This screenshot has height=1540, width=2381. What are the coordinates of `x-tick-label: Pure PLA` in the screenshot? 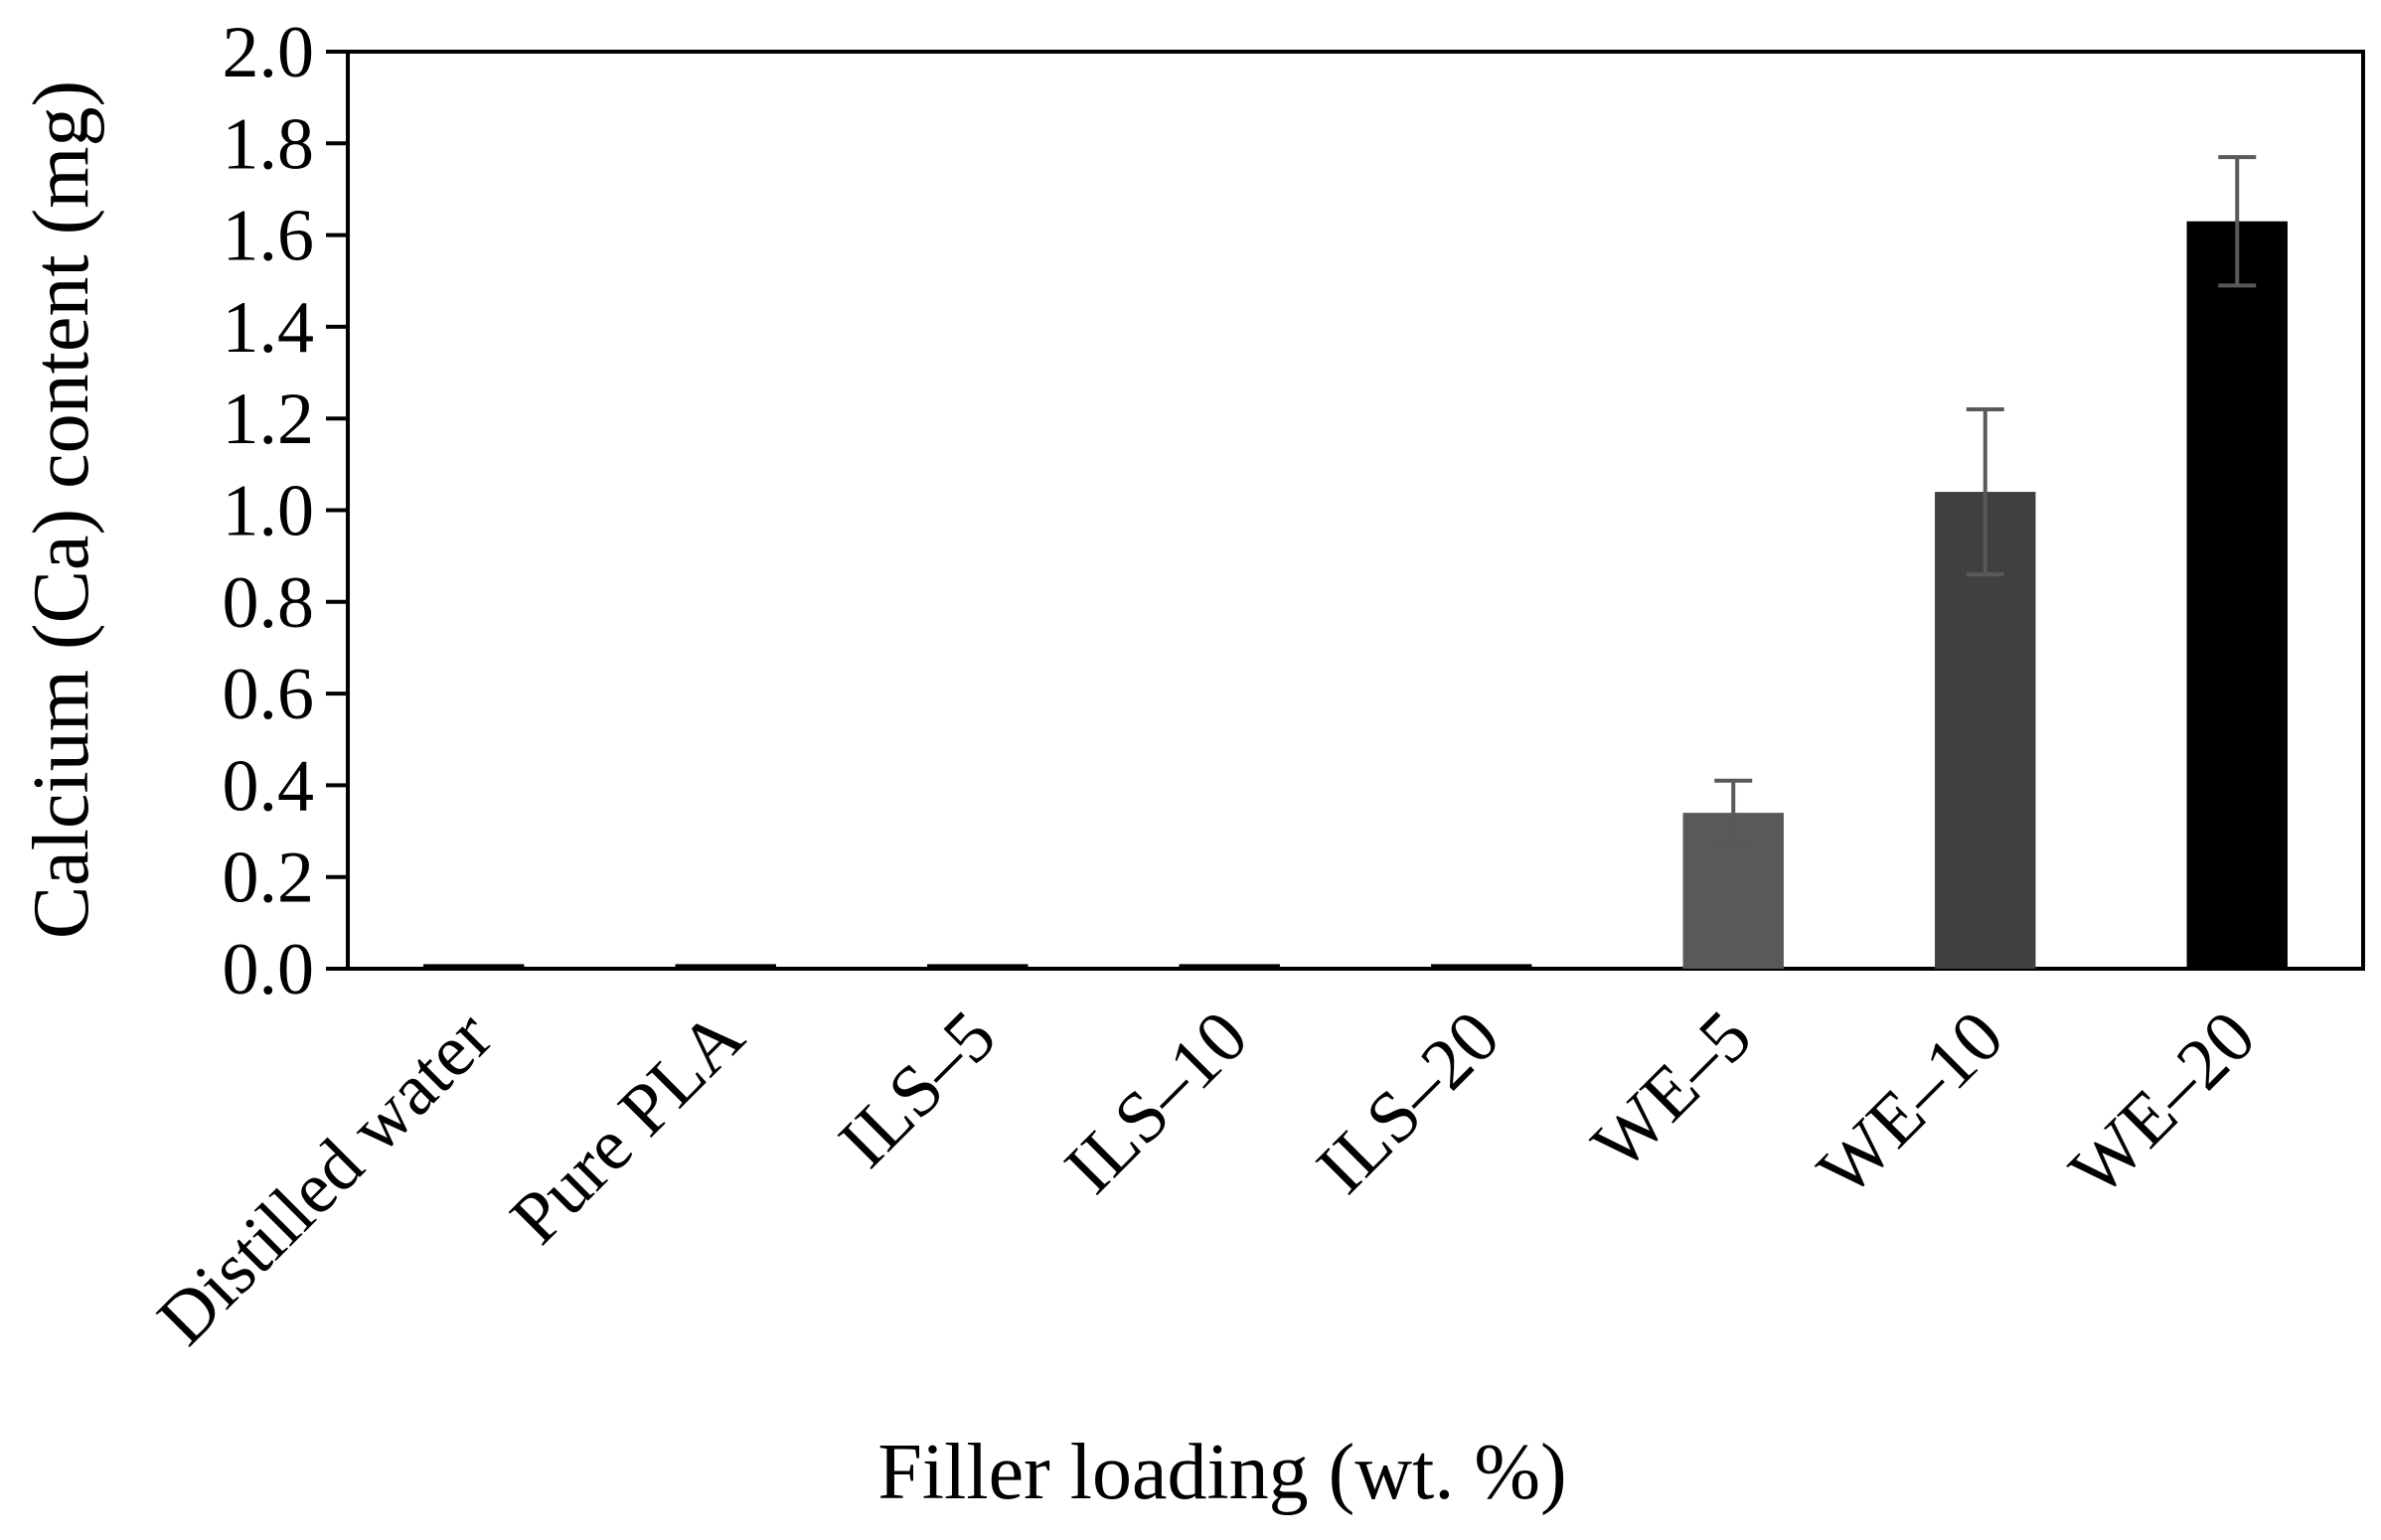 It's located at (627, 1128).